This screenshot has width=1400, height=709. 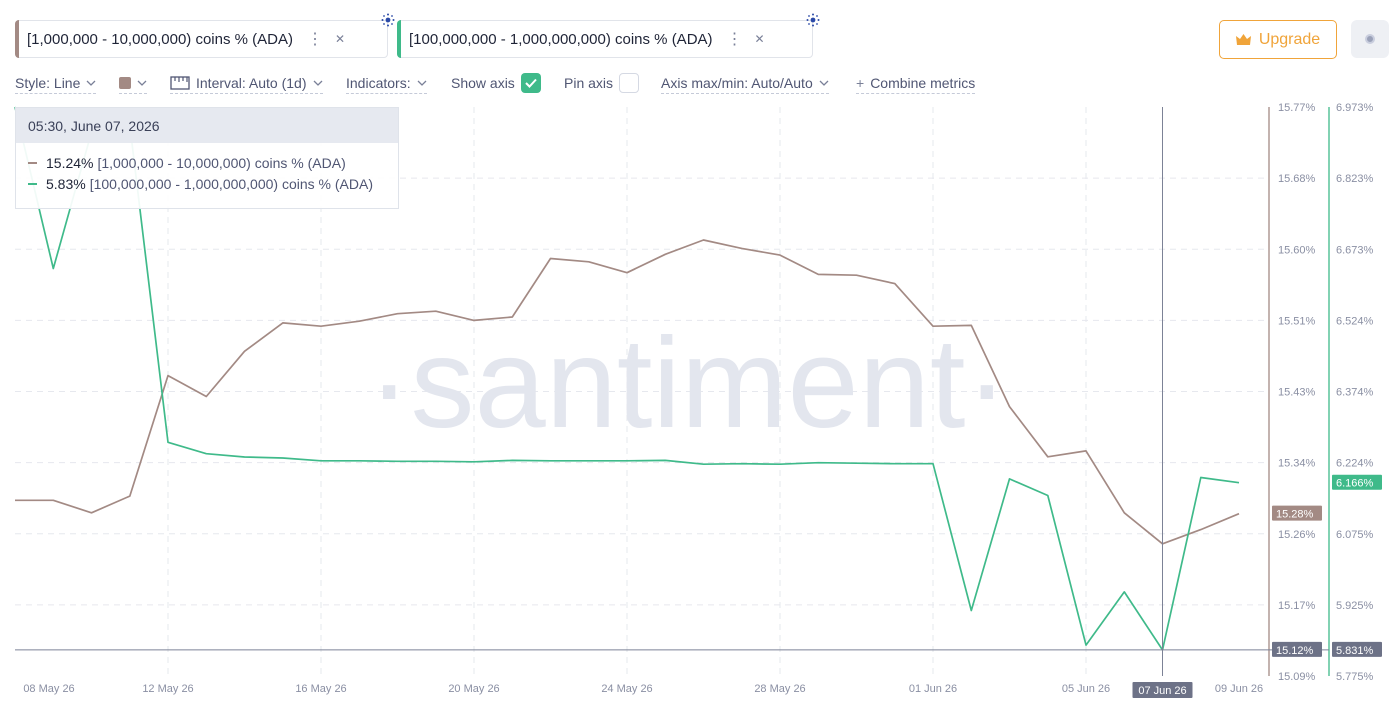 What do you see at coordinates (1086, 689) in the screenshot?
I see `x-axis-tick-label: 05 Jun 26` at bounding box center [1086, 689].